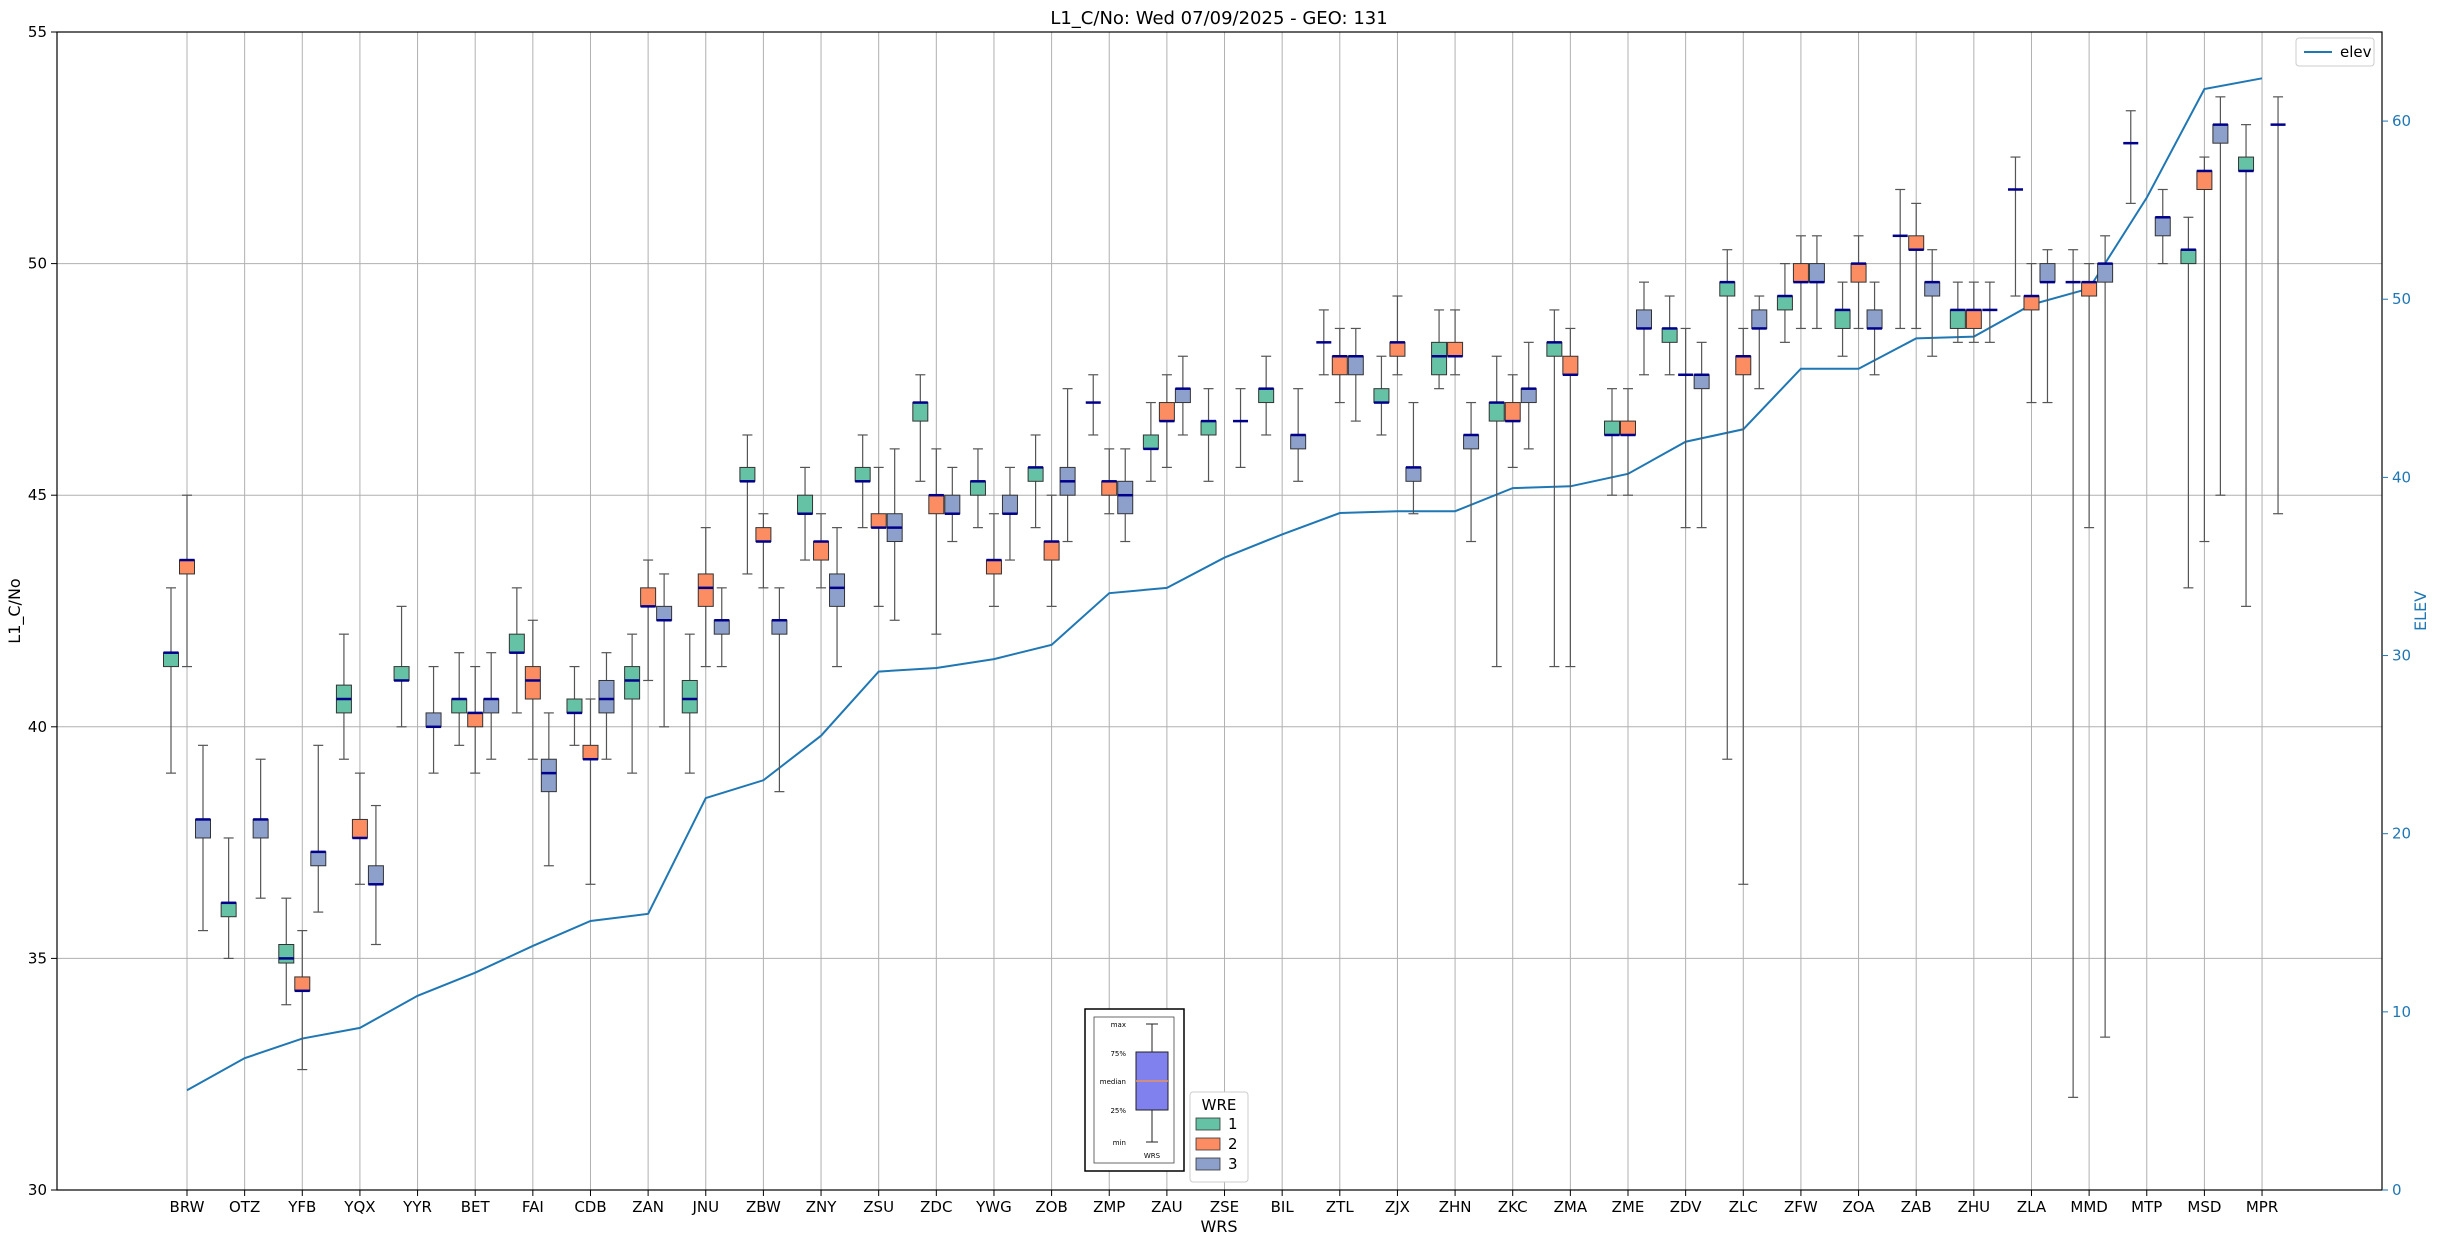 The image size is (2438, 1240). I want to click on box-wre-3-YWG, so click(1009, 513).